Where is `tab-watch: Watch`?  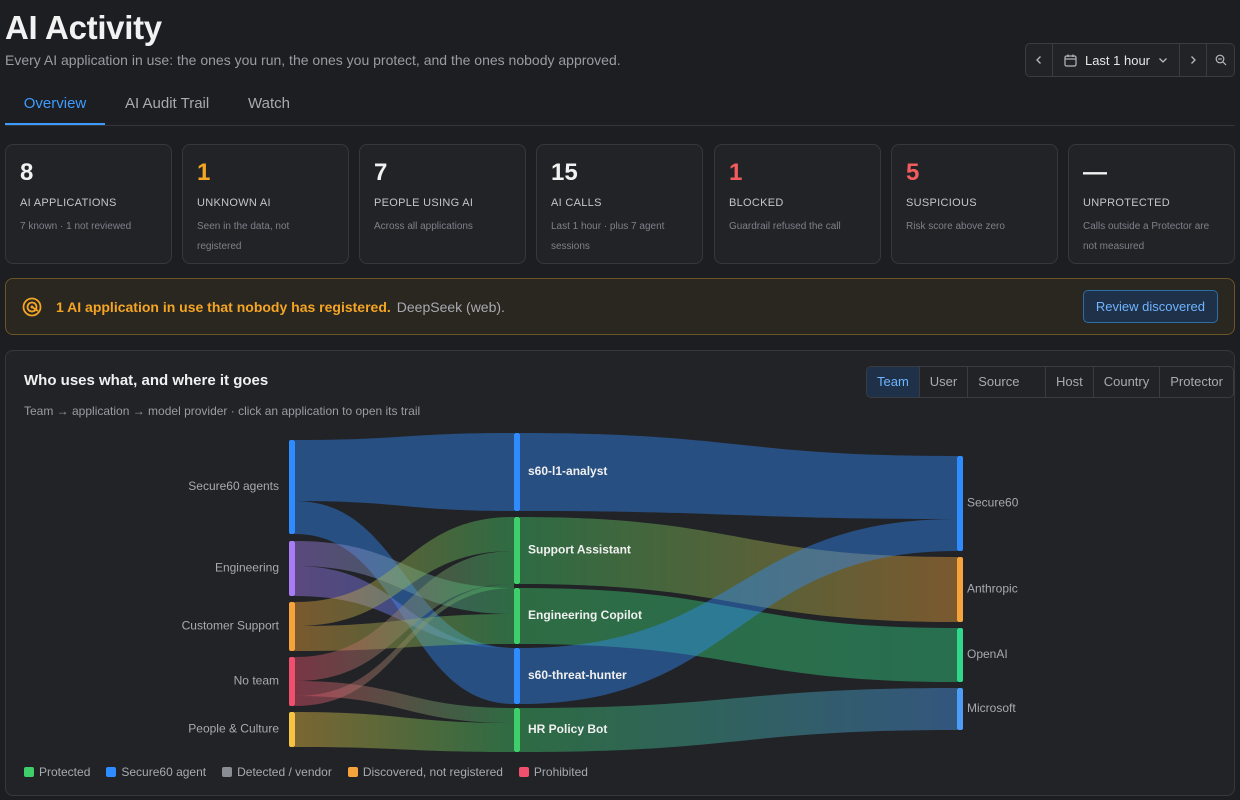
tab-watch: Watch is located at coordinates (269, 103).